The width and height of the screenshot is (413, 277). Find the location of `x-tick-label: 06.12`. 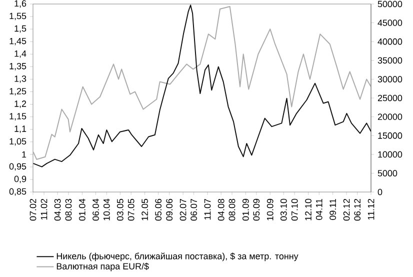

x-tick-label: 06.12 is located at coordinates (357, 209).